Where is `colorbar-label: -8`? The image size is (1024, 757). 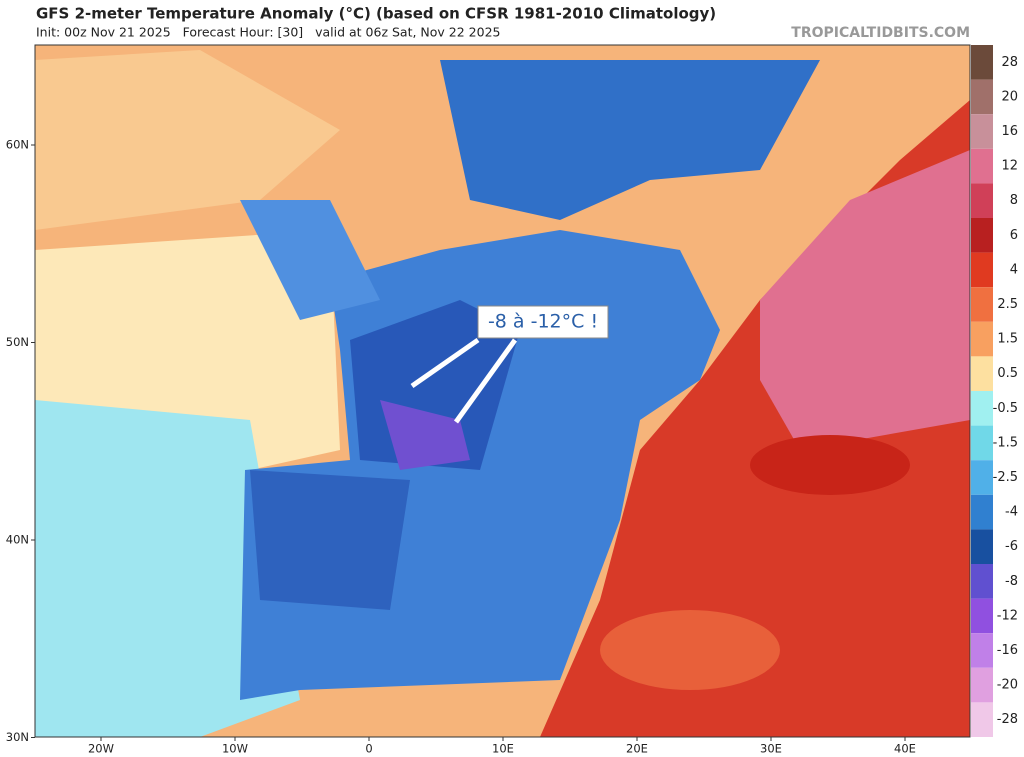
colorbar-label: -8 is located at coordinates (1011, 581).